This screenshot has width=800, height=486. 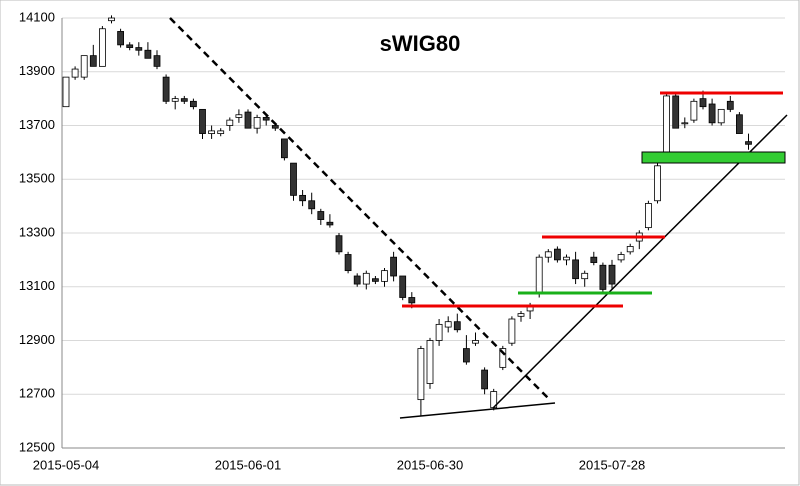 What do you see at coordinates (420, 43) in the screenshot?
I see `chart-title: sWIG80` at bounding box center [420, 43].